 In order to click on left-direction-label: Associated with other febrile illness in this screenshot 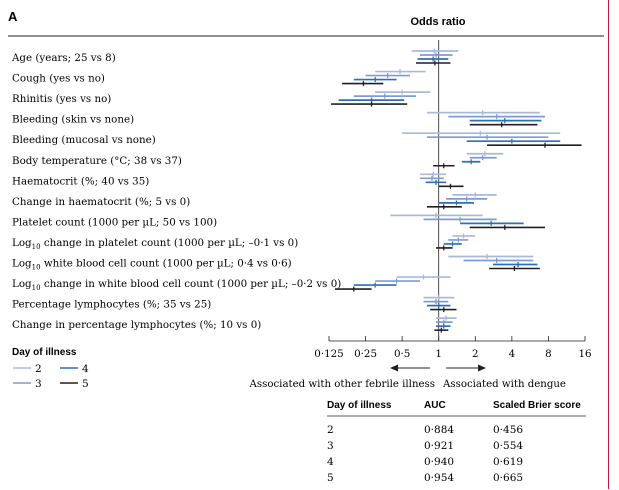, I will do `click(342, 384)`.